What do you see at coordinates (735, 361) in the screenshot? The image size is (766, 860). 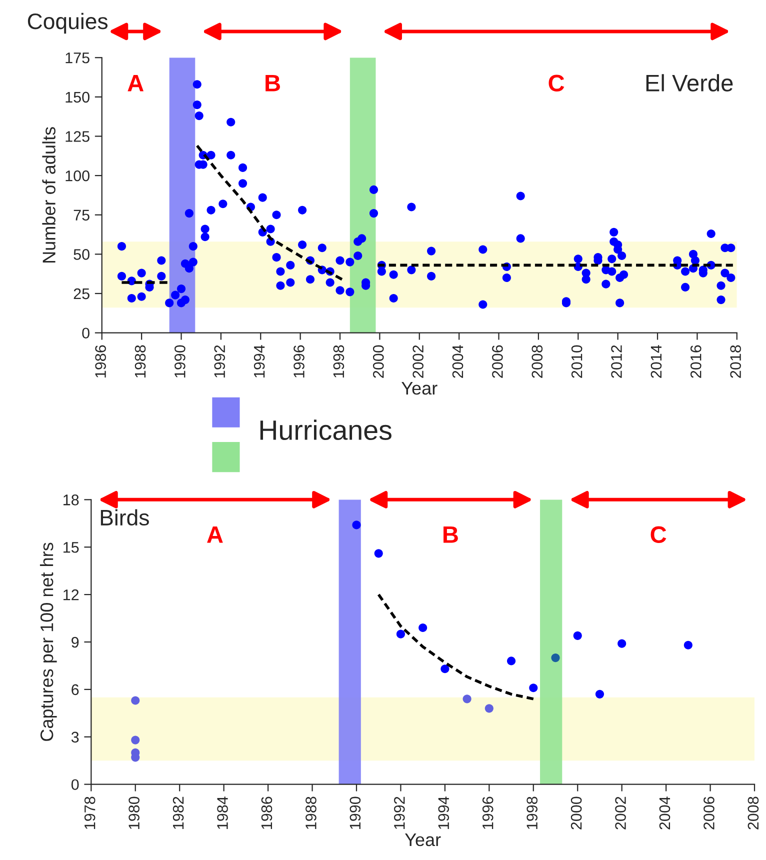 I see `x-tick-label: 2018` at bounding box center [735, 361].